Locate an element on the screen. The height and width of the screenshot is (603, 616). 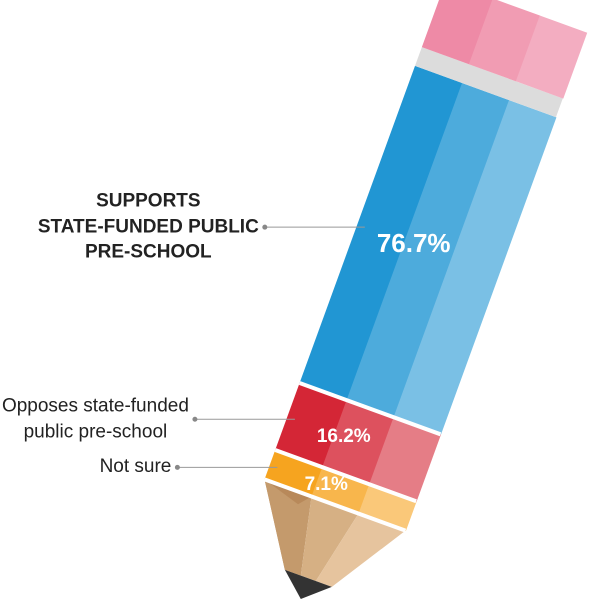
value-label: 7.1% is located at coordinates (326, 484).